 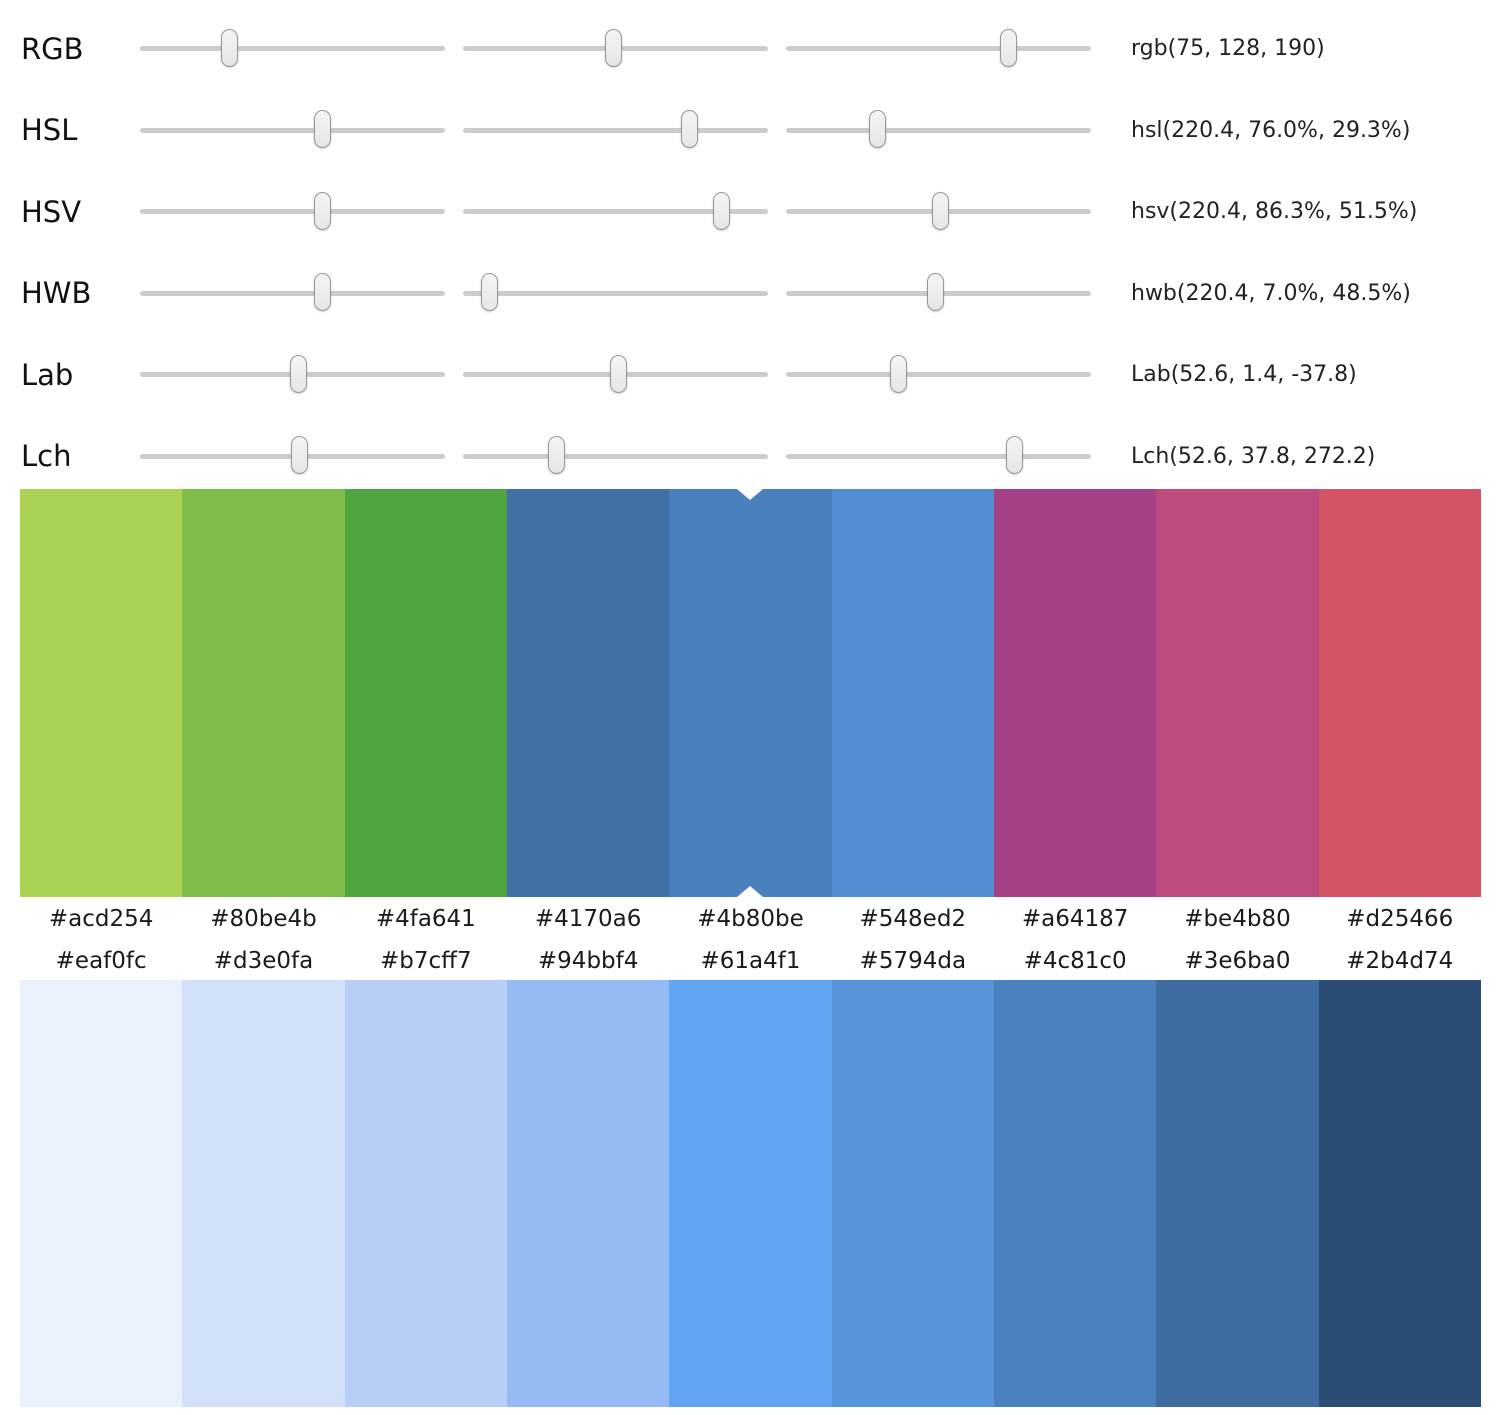 I want to click on swatch-hex-label: #a64187, so click(x=1075, y=919).